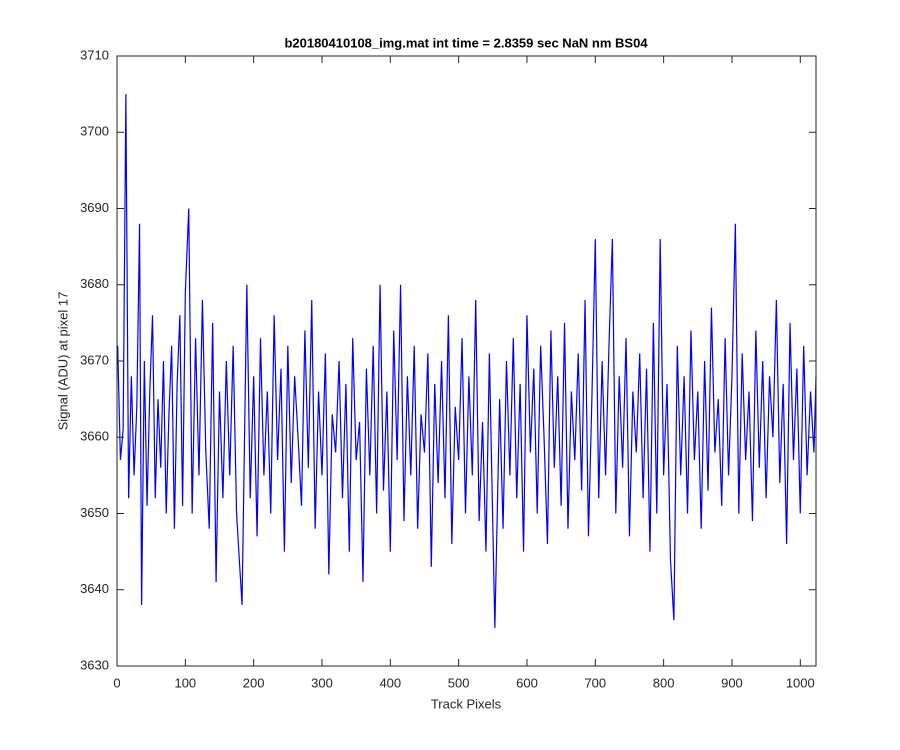 The height and width of the screenshot is (750, 900). What do you see at coordinates (732, 682) in the screenshot?
I see `x-tick-label: 900` at bounding box center [732, 682].